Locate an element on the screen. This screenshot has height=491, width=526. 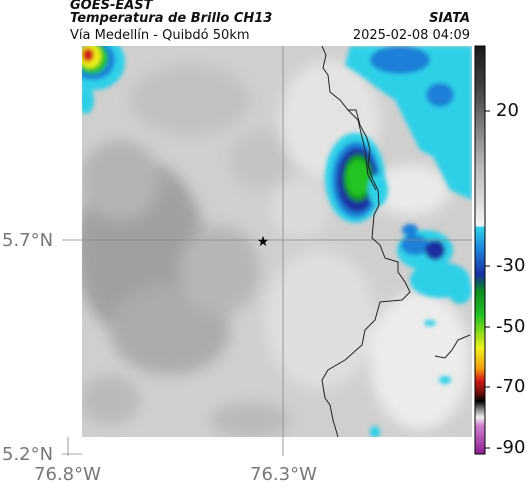
product-label: Temperatura de Brillo CH13 is located at coordinates (171, 18).